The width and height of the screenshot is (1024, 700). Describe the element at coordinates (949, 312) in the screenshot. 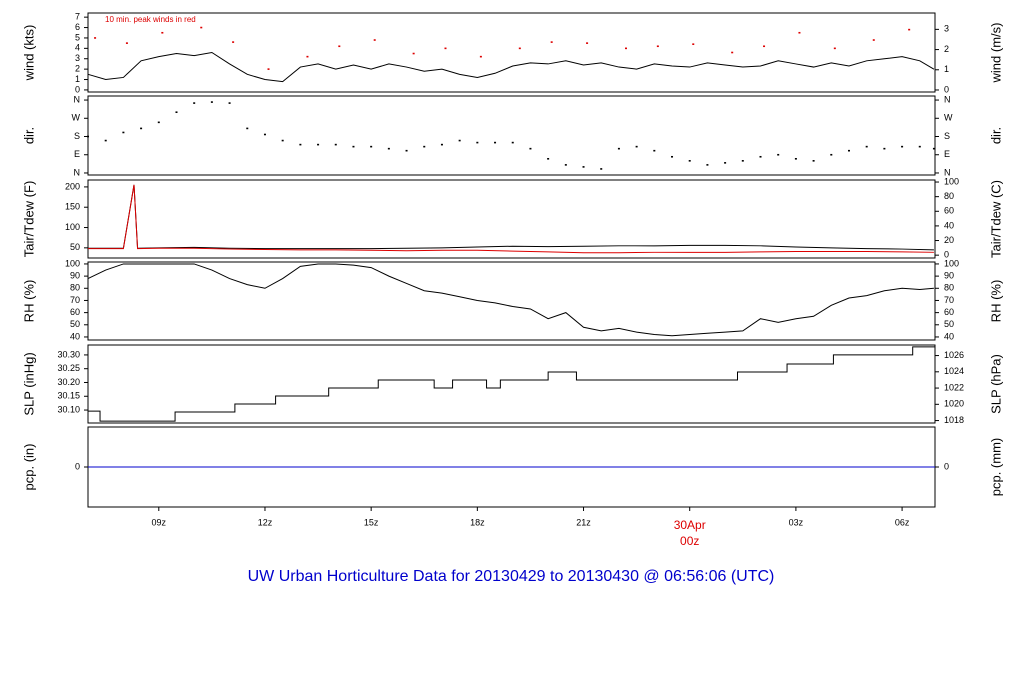

I see `y2-tick-label: 60` at that location.